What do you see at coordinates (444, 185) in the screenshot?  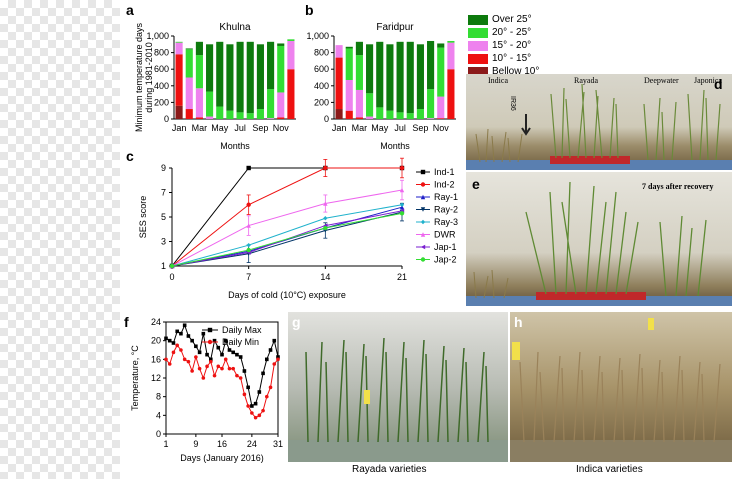 I see `legend-label: Ind-2` at bounding box center [444, 185].